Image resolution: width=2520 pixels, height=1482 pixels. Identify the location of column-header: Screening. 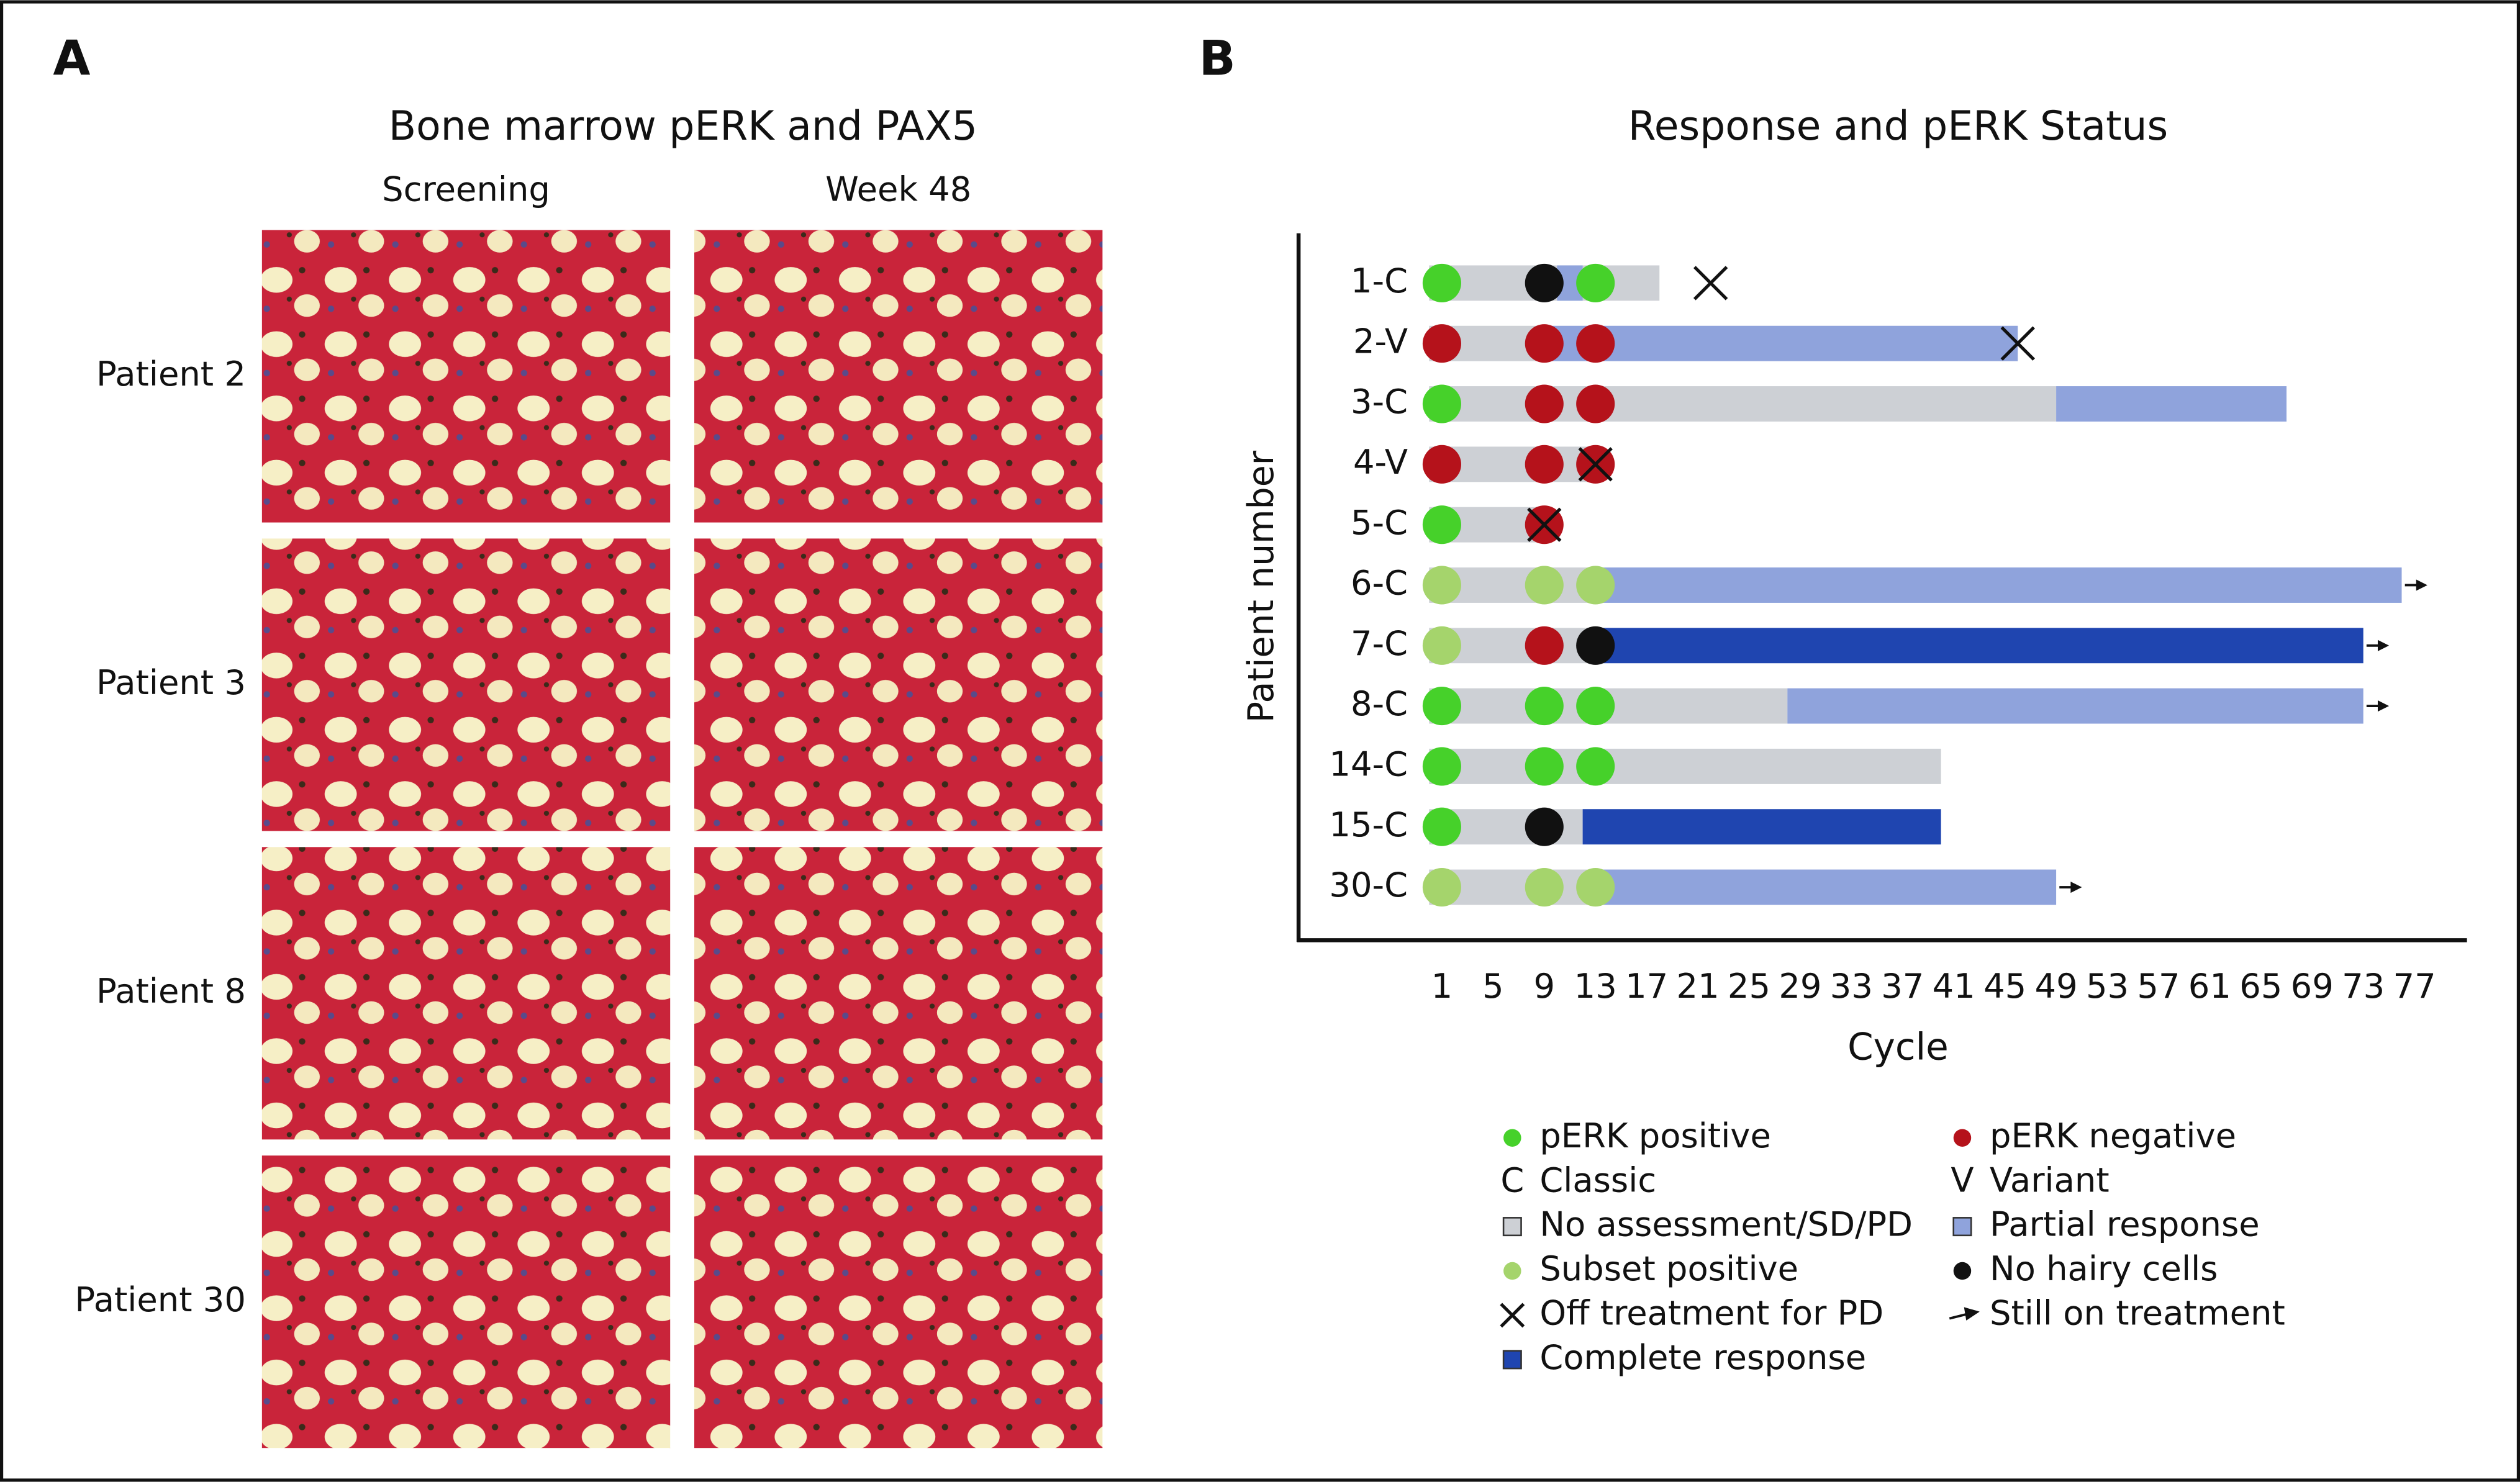
(466, 189).